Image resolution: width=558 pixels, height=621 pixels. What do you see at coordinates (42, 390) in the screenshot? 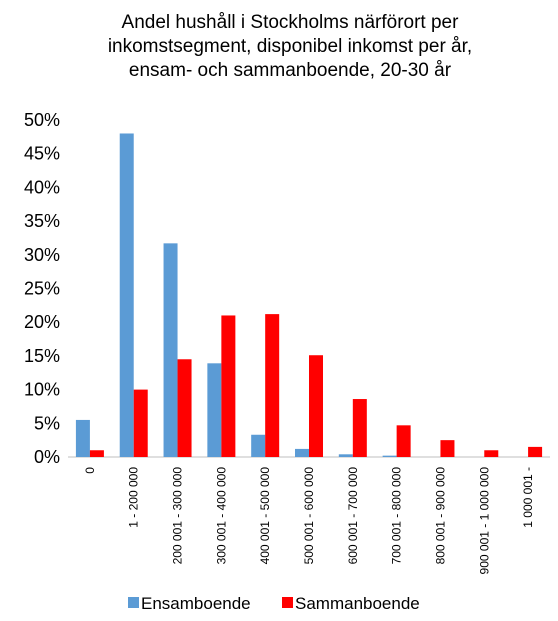
I see `y-tick-label: 10%` at bounding box center [42, 390].